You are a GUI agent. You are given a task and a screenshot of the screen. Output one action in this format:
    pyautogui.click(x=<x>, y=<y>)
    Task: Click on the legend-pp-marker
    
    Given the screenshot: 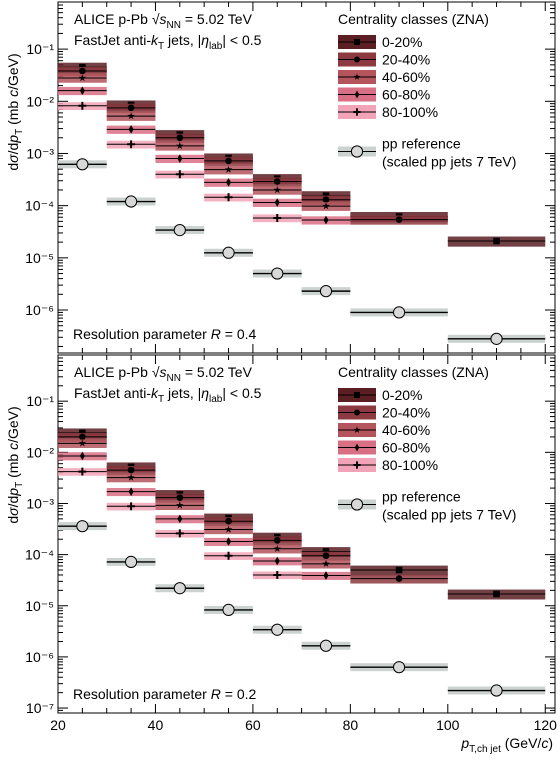 What is the action you would take?
    pyautogui.click(x=357, y=151)
    